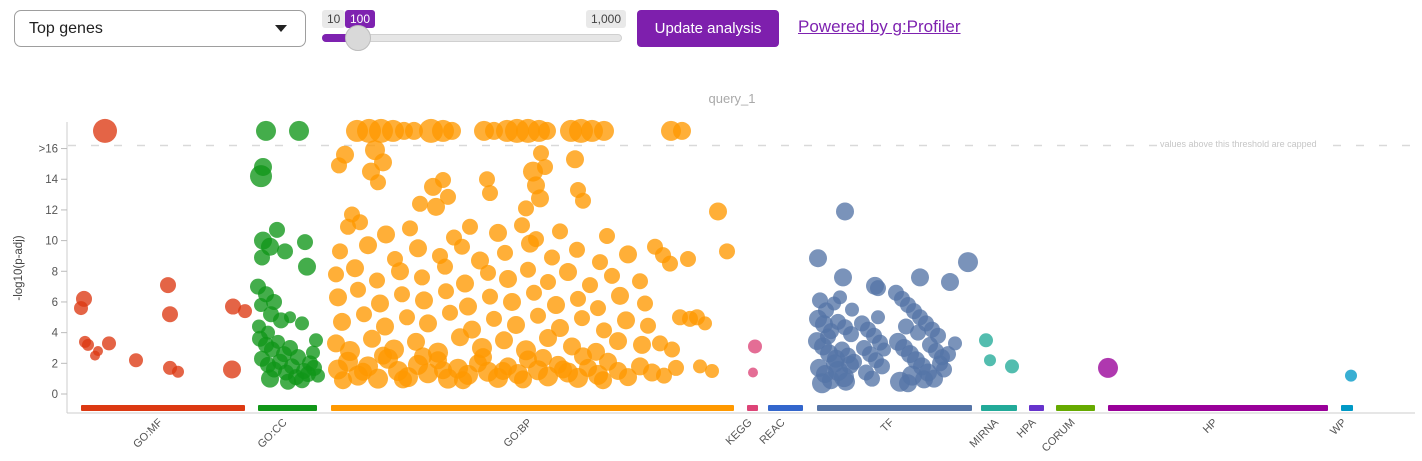 Image resolution: width=1422 pixels, height=461 pixels. I want to click on data-points-MIRNA, so click(999, 353).